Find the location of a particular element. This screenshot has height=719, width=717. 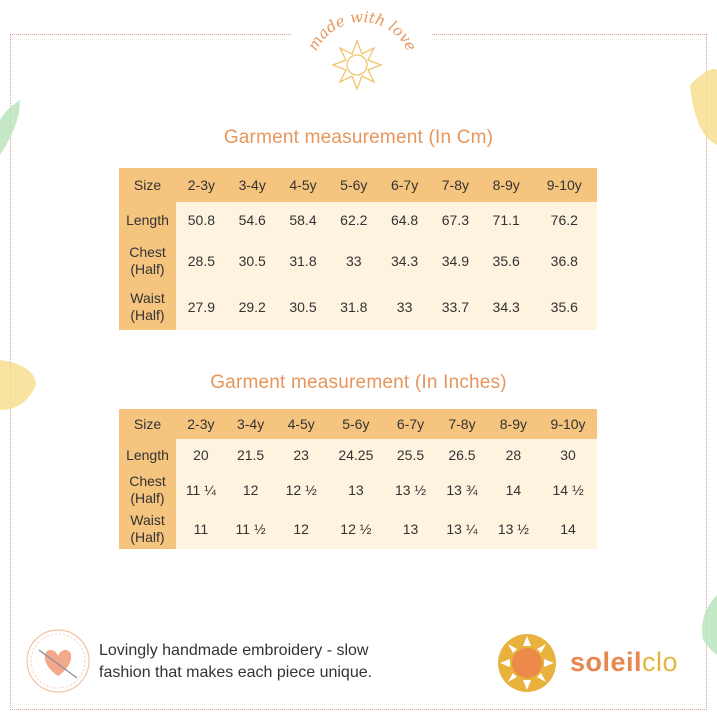

row-label: Length is located at coordinates (147, 455).